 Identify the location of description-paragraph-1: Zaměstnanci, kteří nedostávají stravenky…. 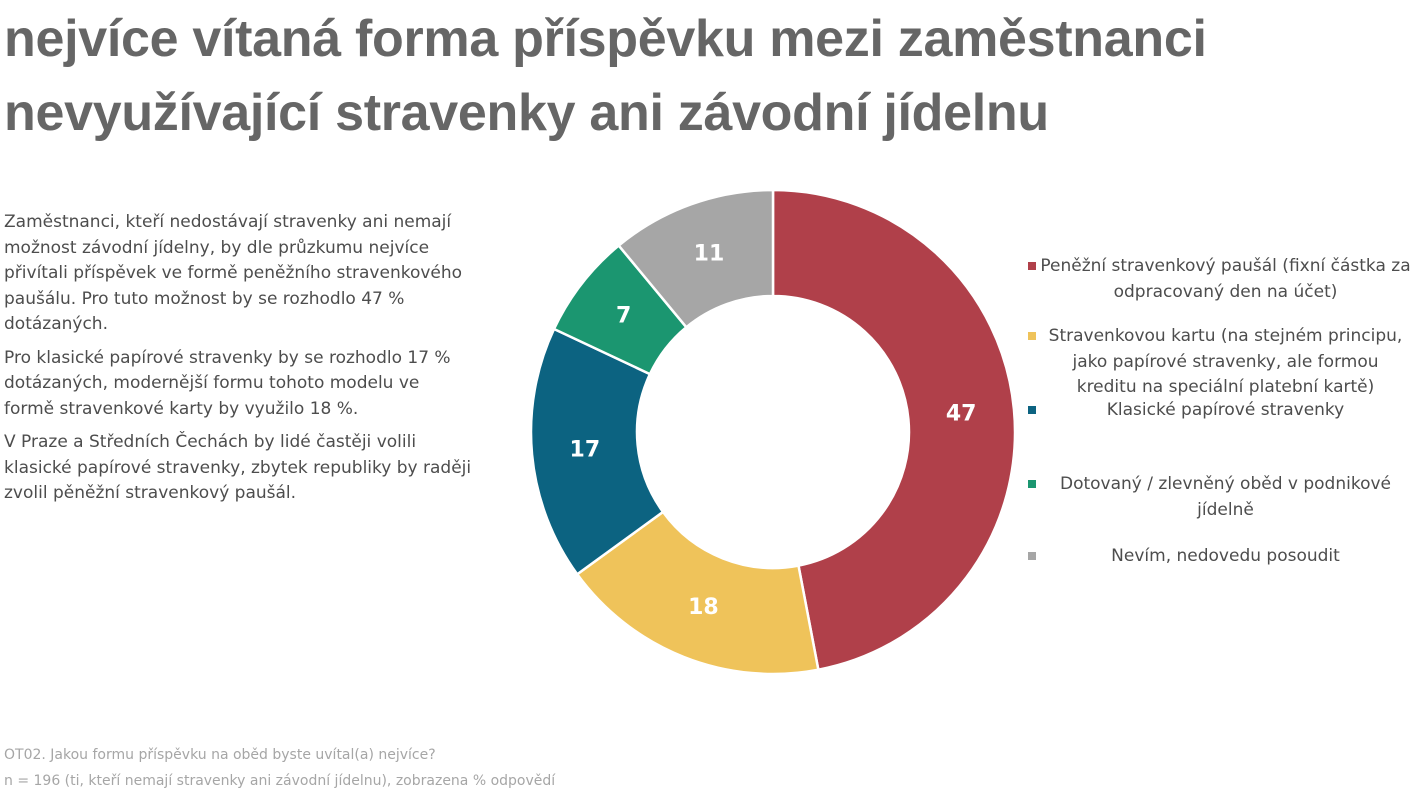
(233, 273).